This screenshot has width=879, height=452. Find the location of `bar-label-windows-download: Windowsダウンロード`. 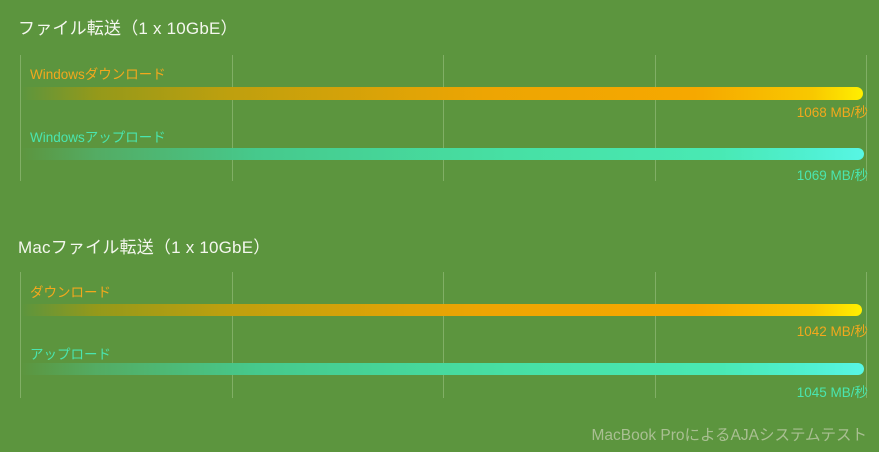

bar-label-windows-download: Windowsダウンロード is located at coordinates (98, 74).